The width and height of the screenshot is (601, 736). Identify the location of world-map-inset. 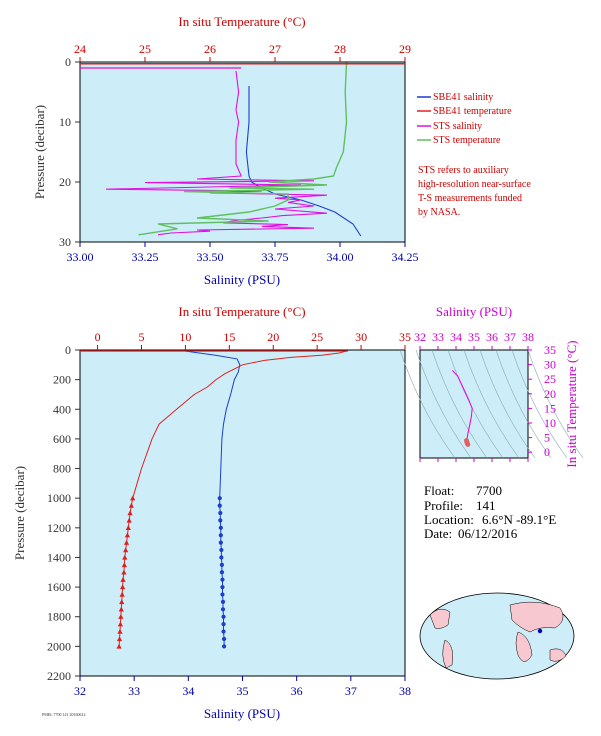
(497, 636).